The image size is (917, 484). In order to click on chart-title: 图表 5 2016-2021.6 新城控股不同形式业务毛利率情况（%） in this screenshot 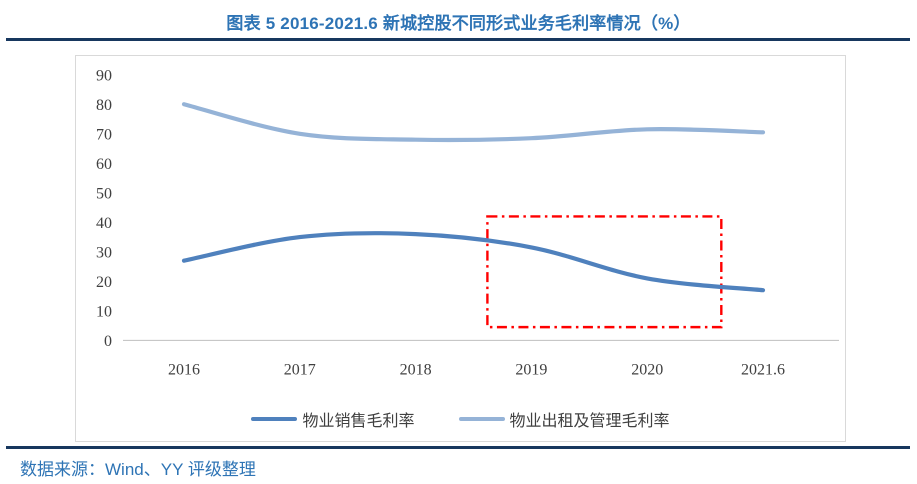, I will do `click(458, 23)`.